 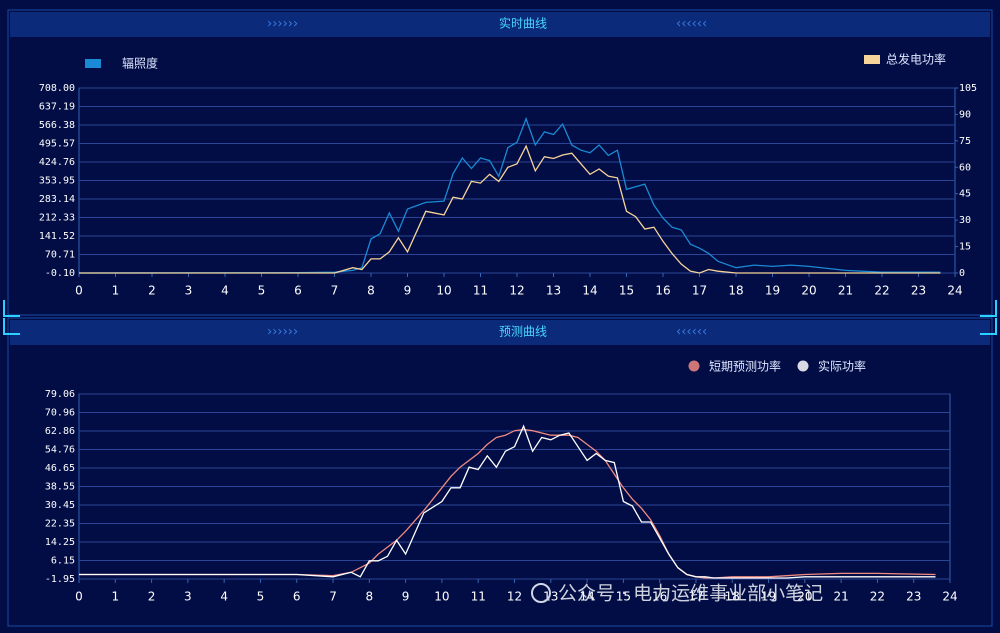 What do you see at coordinates (60, 394) in the screenshot?
I see `y-tick-label: 79.06` at bounding box center [60, 394].